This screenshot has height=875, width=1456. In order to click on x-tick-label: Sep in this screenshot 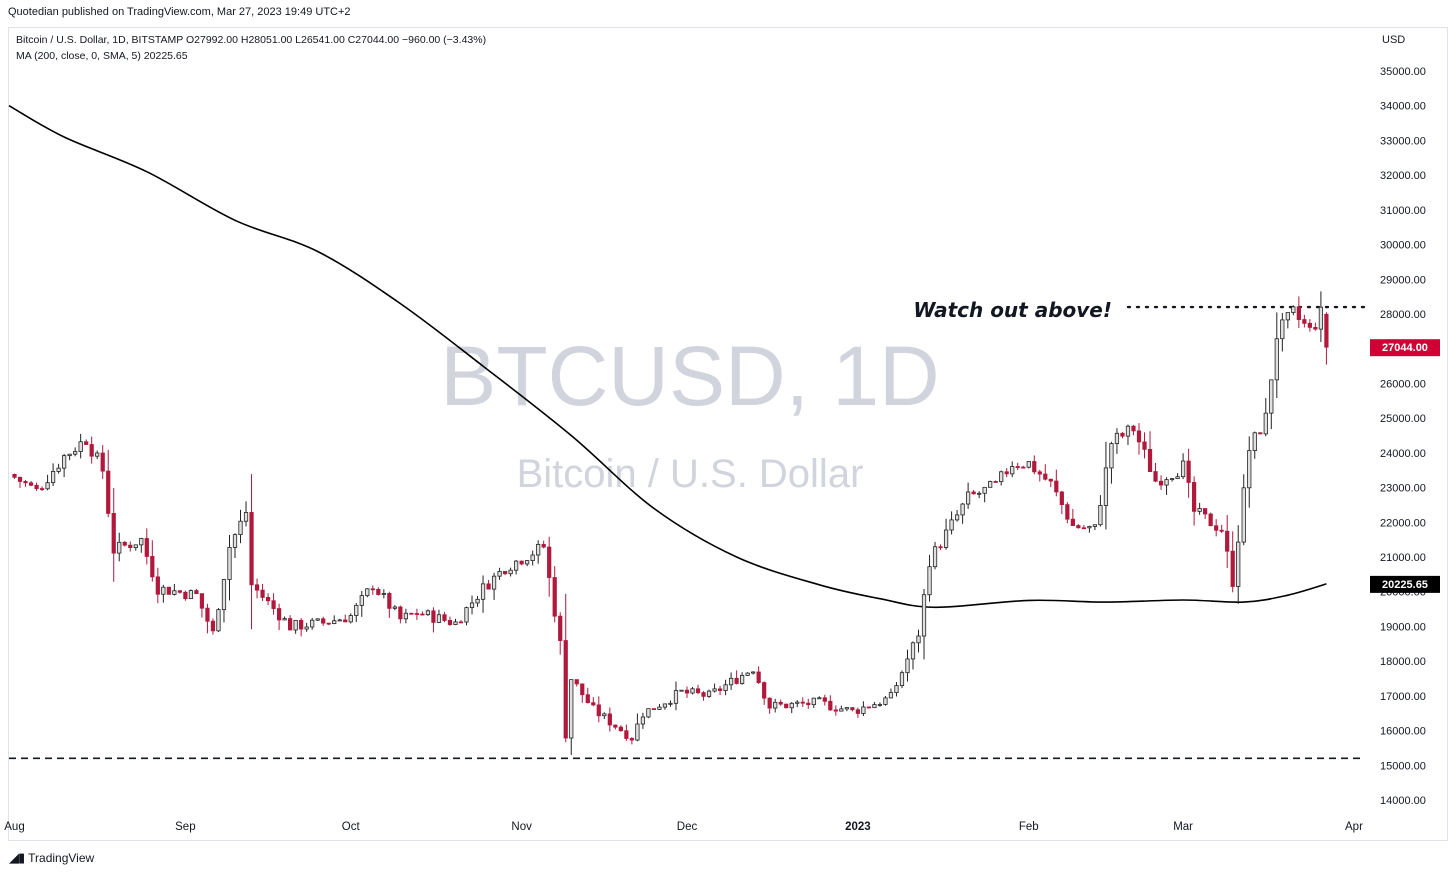, I will do `click(185, 827)`.